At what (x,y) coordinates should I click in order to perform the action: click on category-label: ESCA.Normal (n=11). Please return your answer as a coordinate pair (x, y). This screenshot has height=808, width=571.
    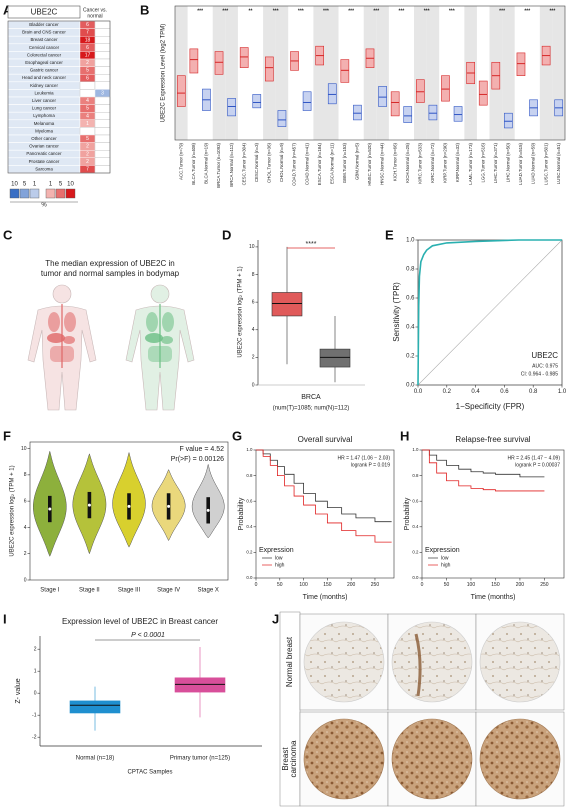
    Looking at the image, I should click on (331, 163).